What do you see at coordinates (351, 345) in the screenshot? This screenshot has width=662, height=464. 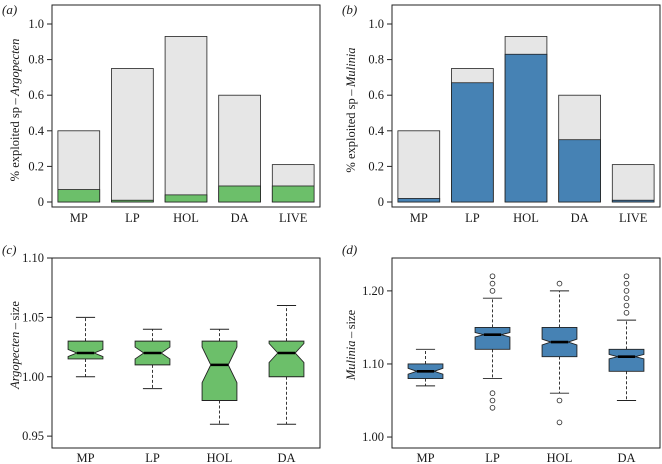 I see `panel-d-ylabel: Mulinia – size` at bounding box center [351, 345].